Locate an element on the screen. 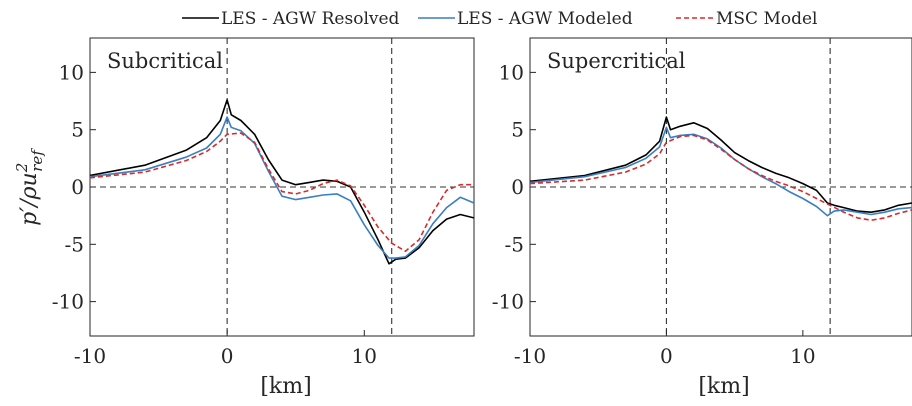  x-axis-label-left: [km] is located at coordinates (285, 386).